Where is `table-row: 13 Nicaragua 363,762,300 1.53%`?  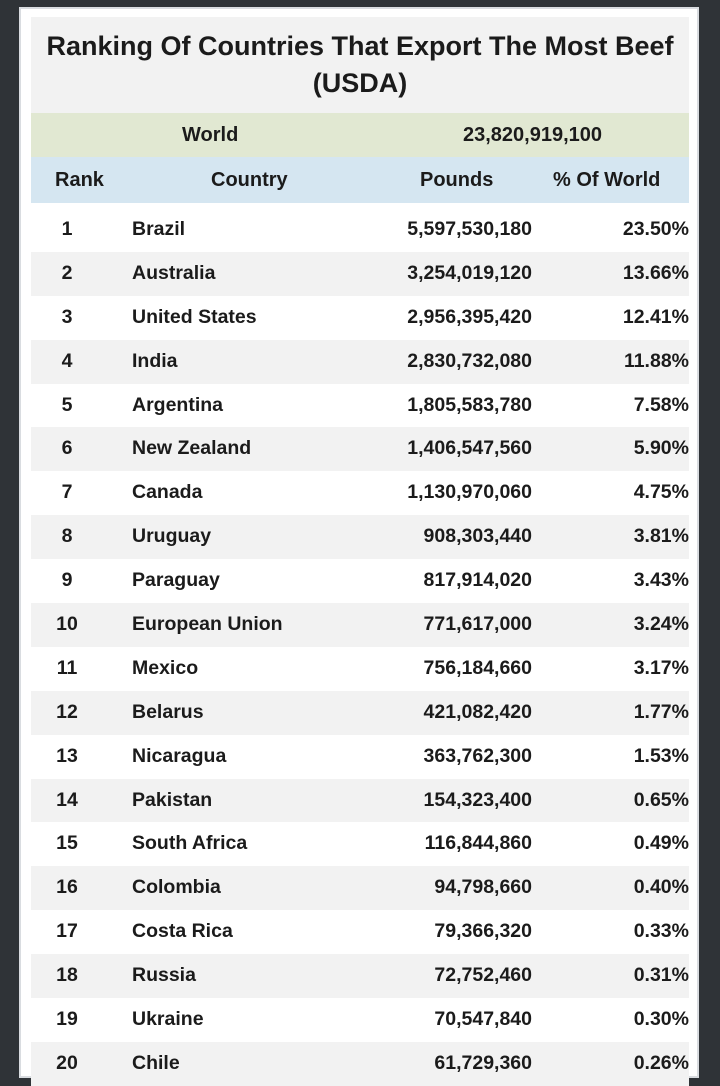 table-row: 13 Nicaragua 363,762,300 1.53% is located at coordinates (360, 757).